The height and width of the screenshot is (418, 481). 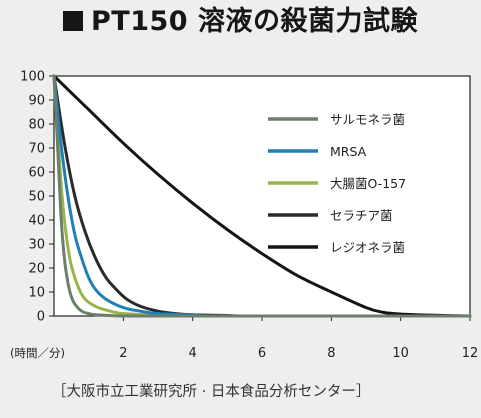 I want to click on x-tick-label: 4, so click(x=193, y=353).